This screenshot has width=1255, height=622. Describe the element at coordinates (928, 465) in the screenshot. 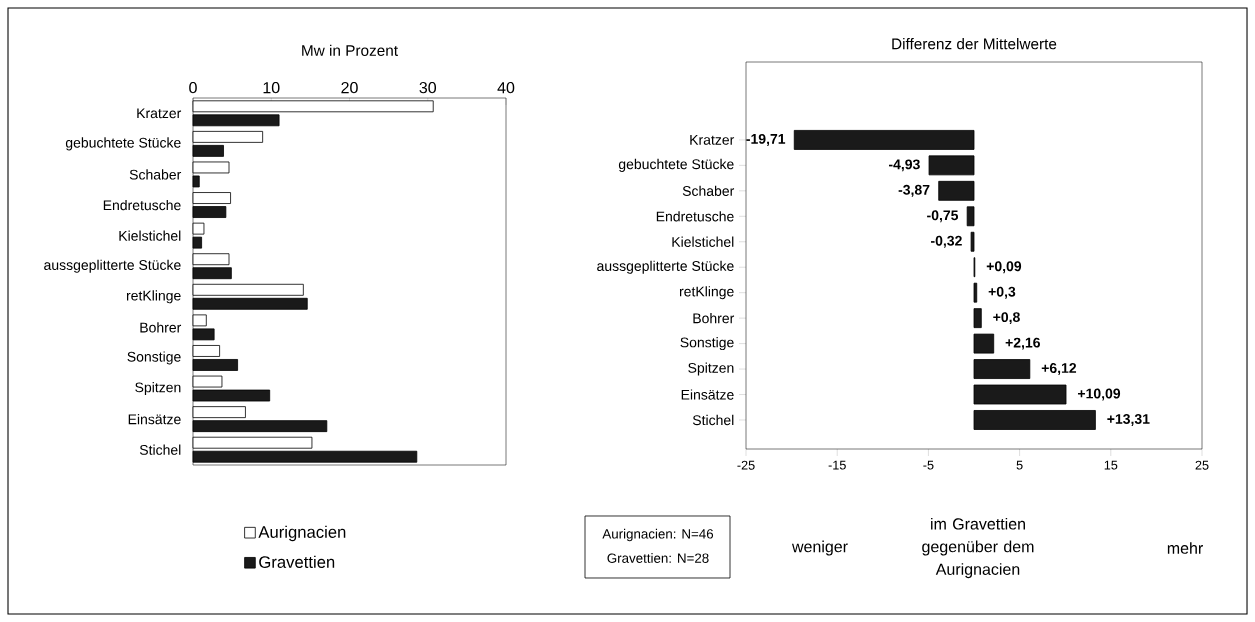

I see `x-tick-label: -5` at that location.